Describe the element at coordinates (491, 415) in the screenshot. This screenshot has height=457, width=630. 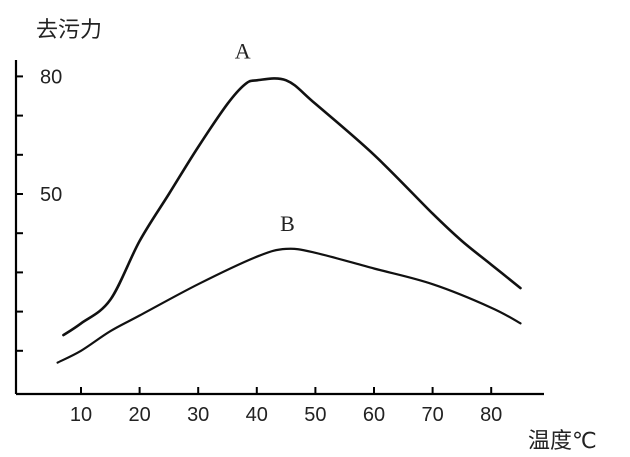
I see `x-tick-label-80: 80` at that location.